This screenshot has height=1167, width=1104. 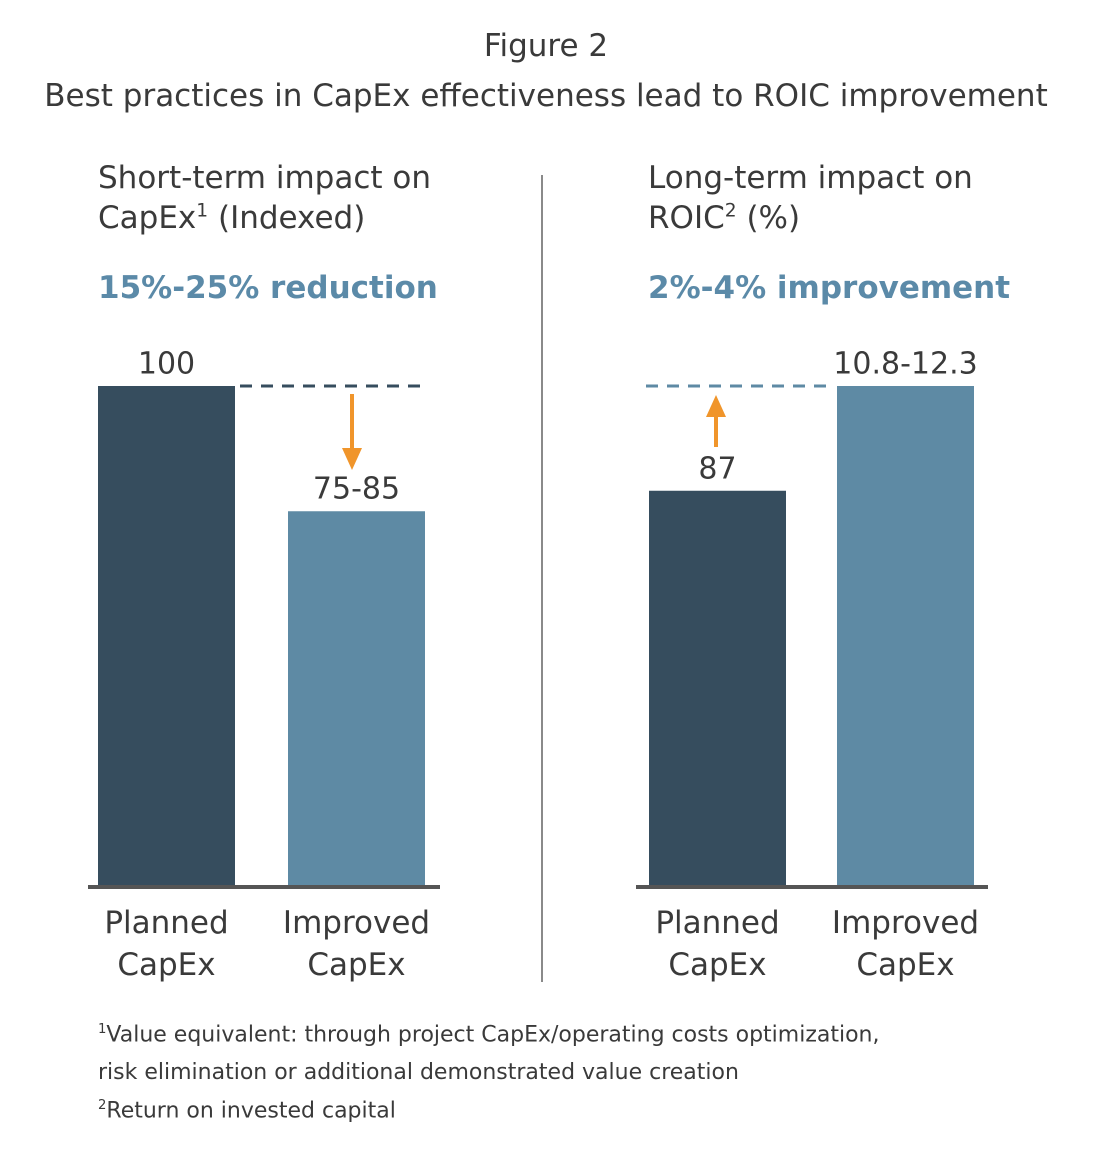 What do you see at coordinates (102, 1105) in the screenshot?
I see `footnote-mark: 2` at bounding box center [102, 1105].